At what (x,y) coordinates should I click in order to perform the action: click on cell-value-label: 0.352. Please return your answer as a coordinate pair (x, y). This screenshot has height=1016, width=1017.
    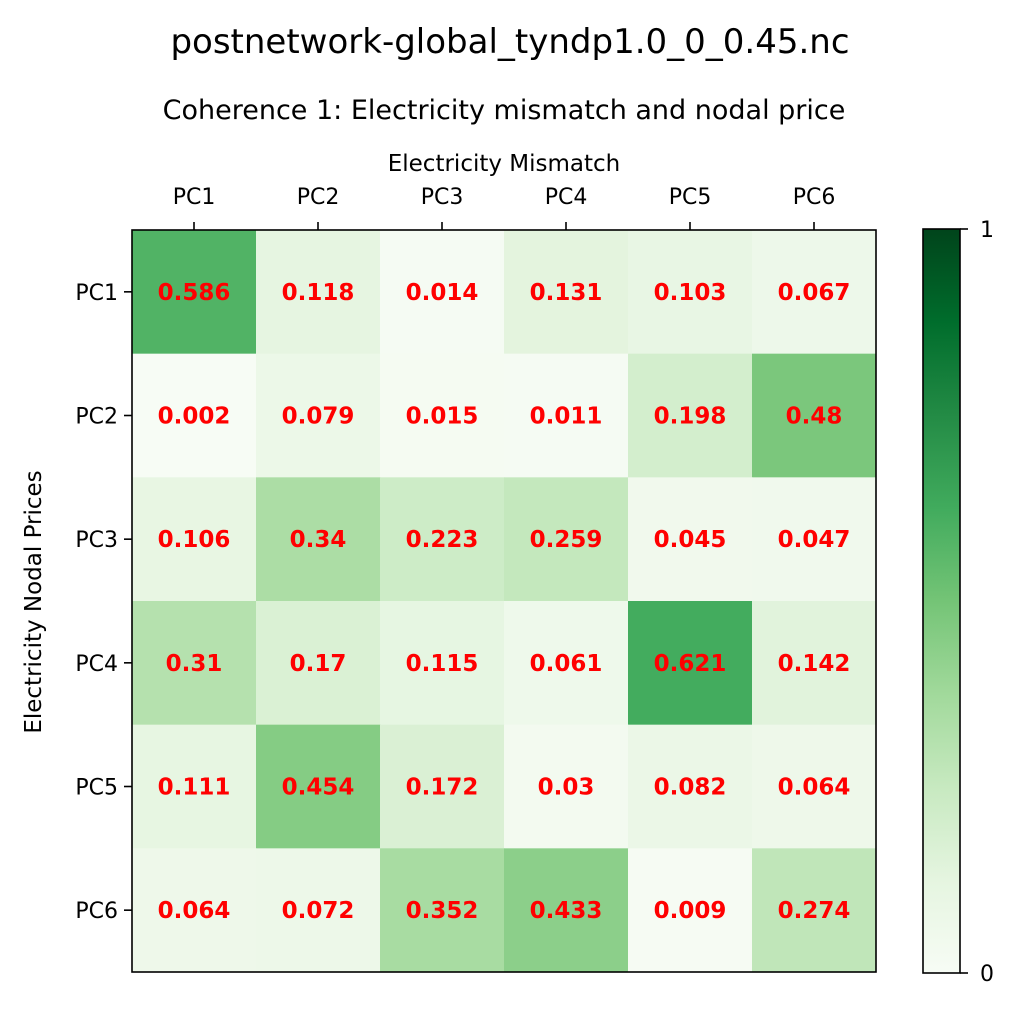
    Looking at the image, I should click on (442, 911).